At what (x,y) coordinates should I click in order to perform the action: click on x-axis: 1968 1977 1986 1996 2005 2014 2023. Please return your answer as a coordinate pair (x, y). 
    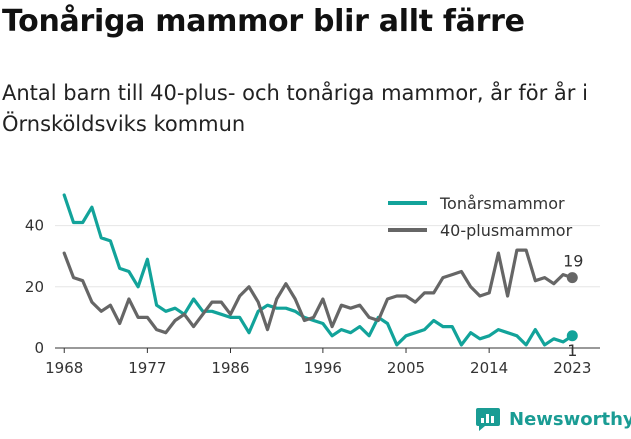
    Looking at the image, I should click on (322, 362).